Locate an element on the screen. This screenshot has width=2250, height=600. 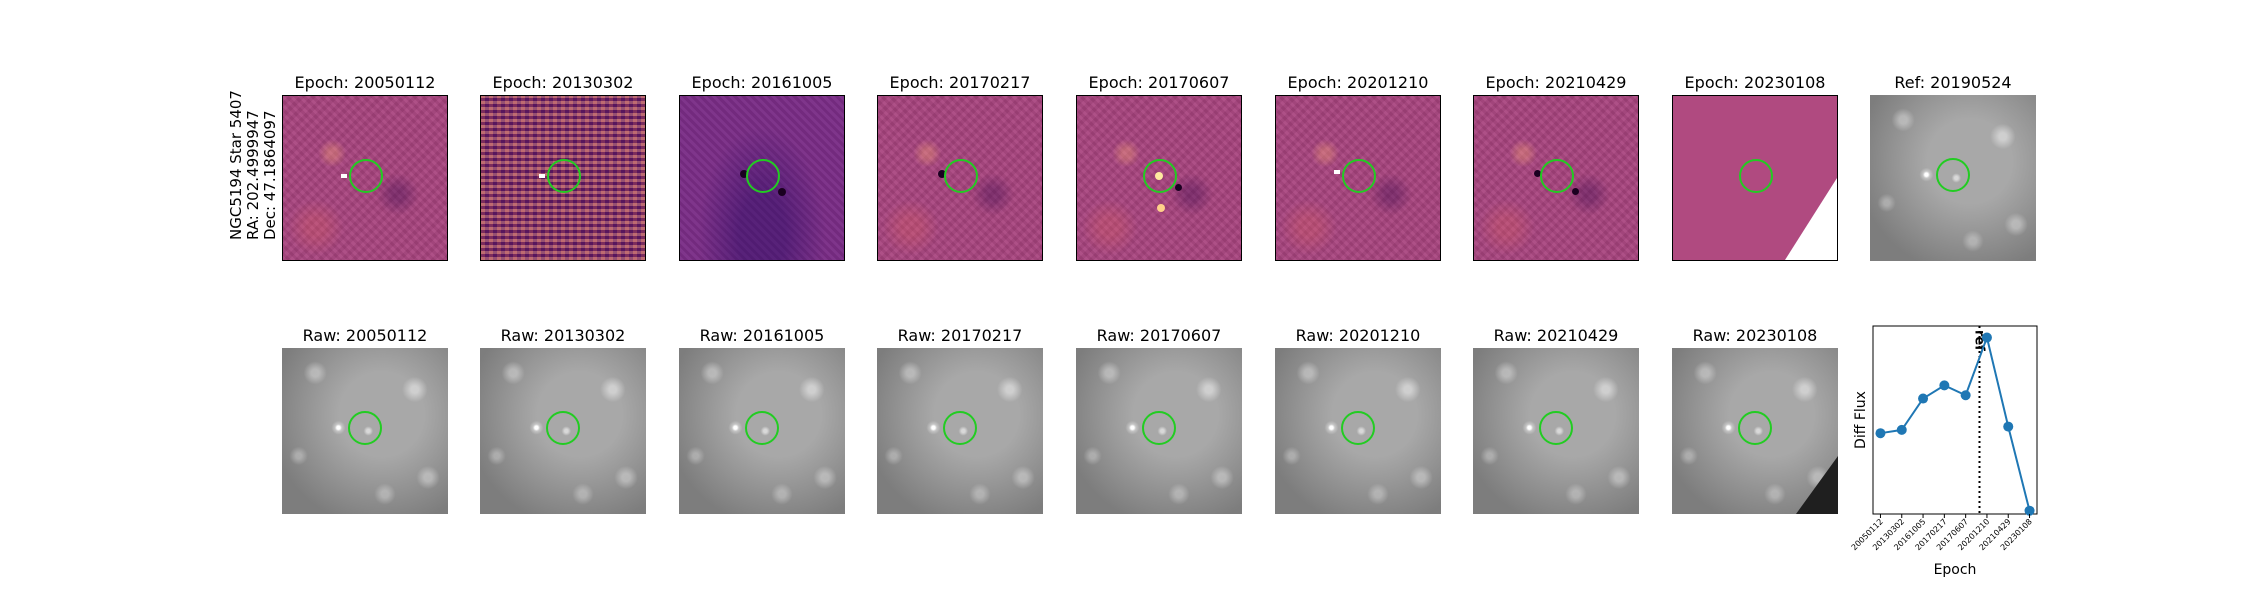
raw-panel-title: Raw: 20201210 is located at coordinates (1358, 335).